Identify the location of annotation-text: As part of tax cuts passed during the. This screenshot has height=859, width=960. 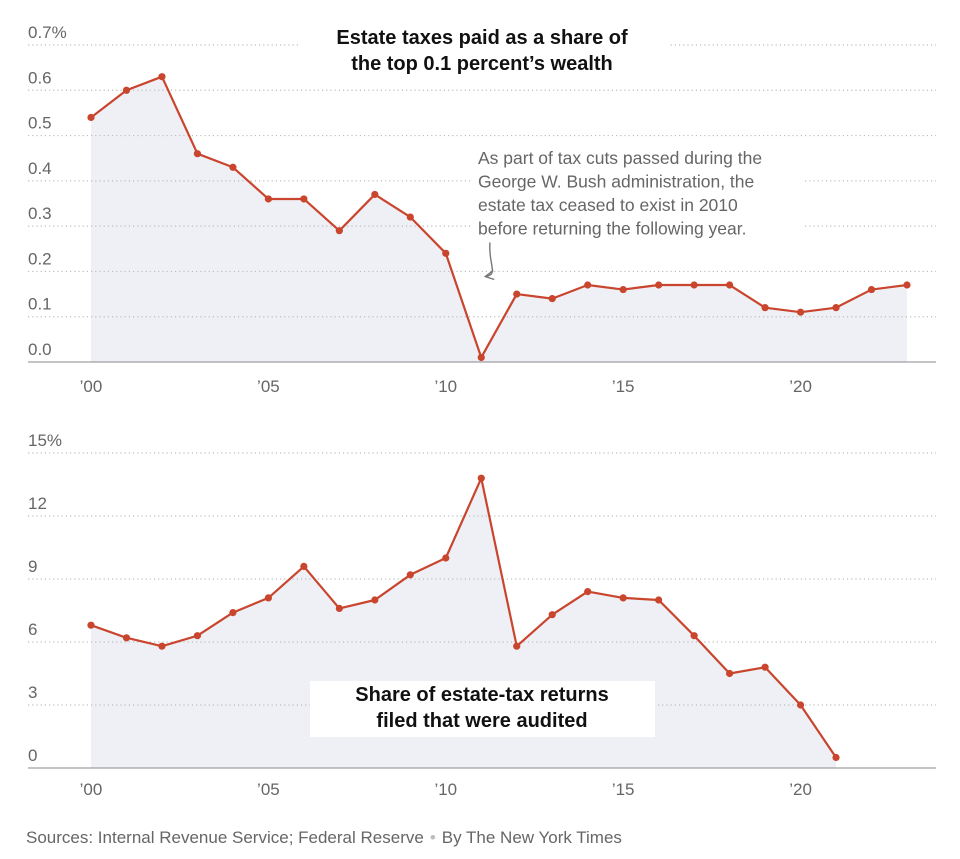
(620, 158).